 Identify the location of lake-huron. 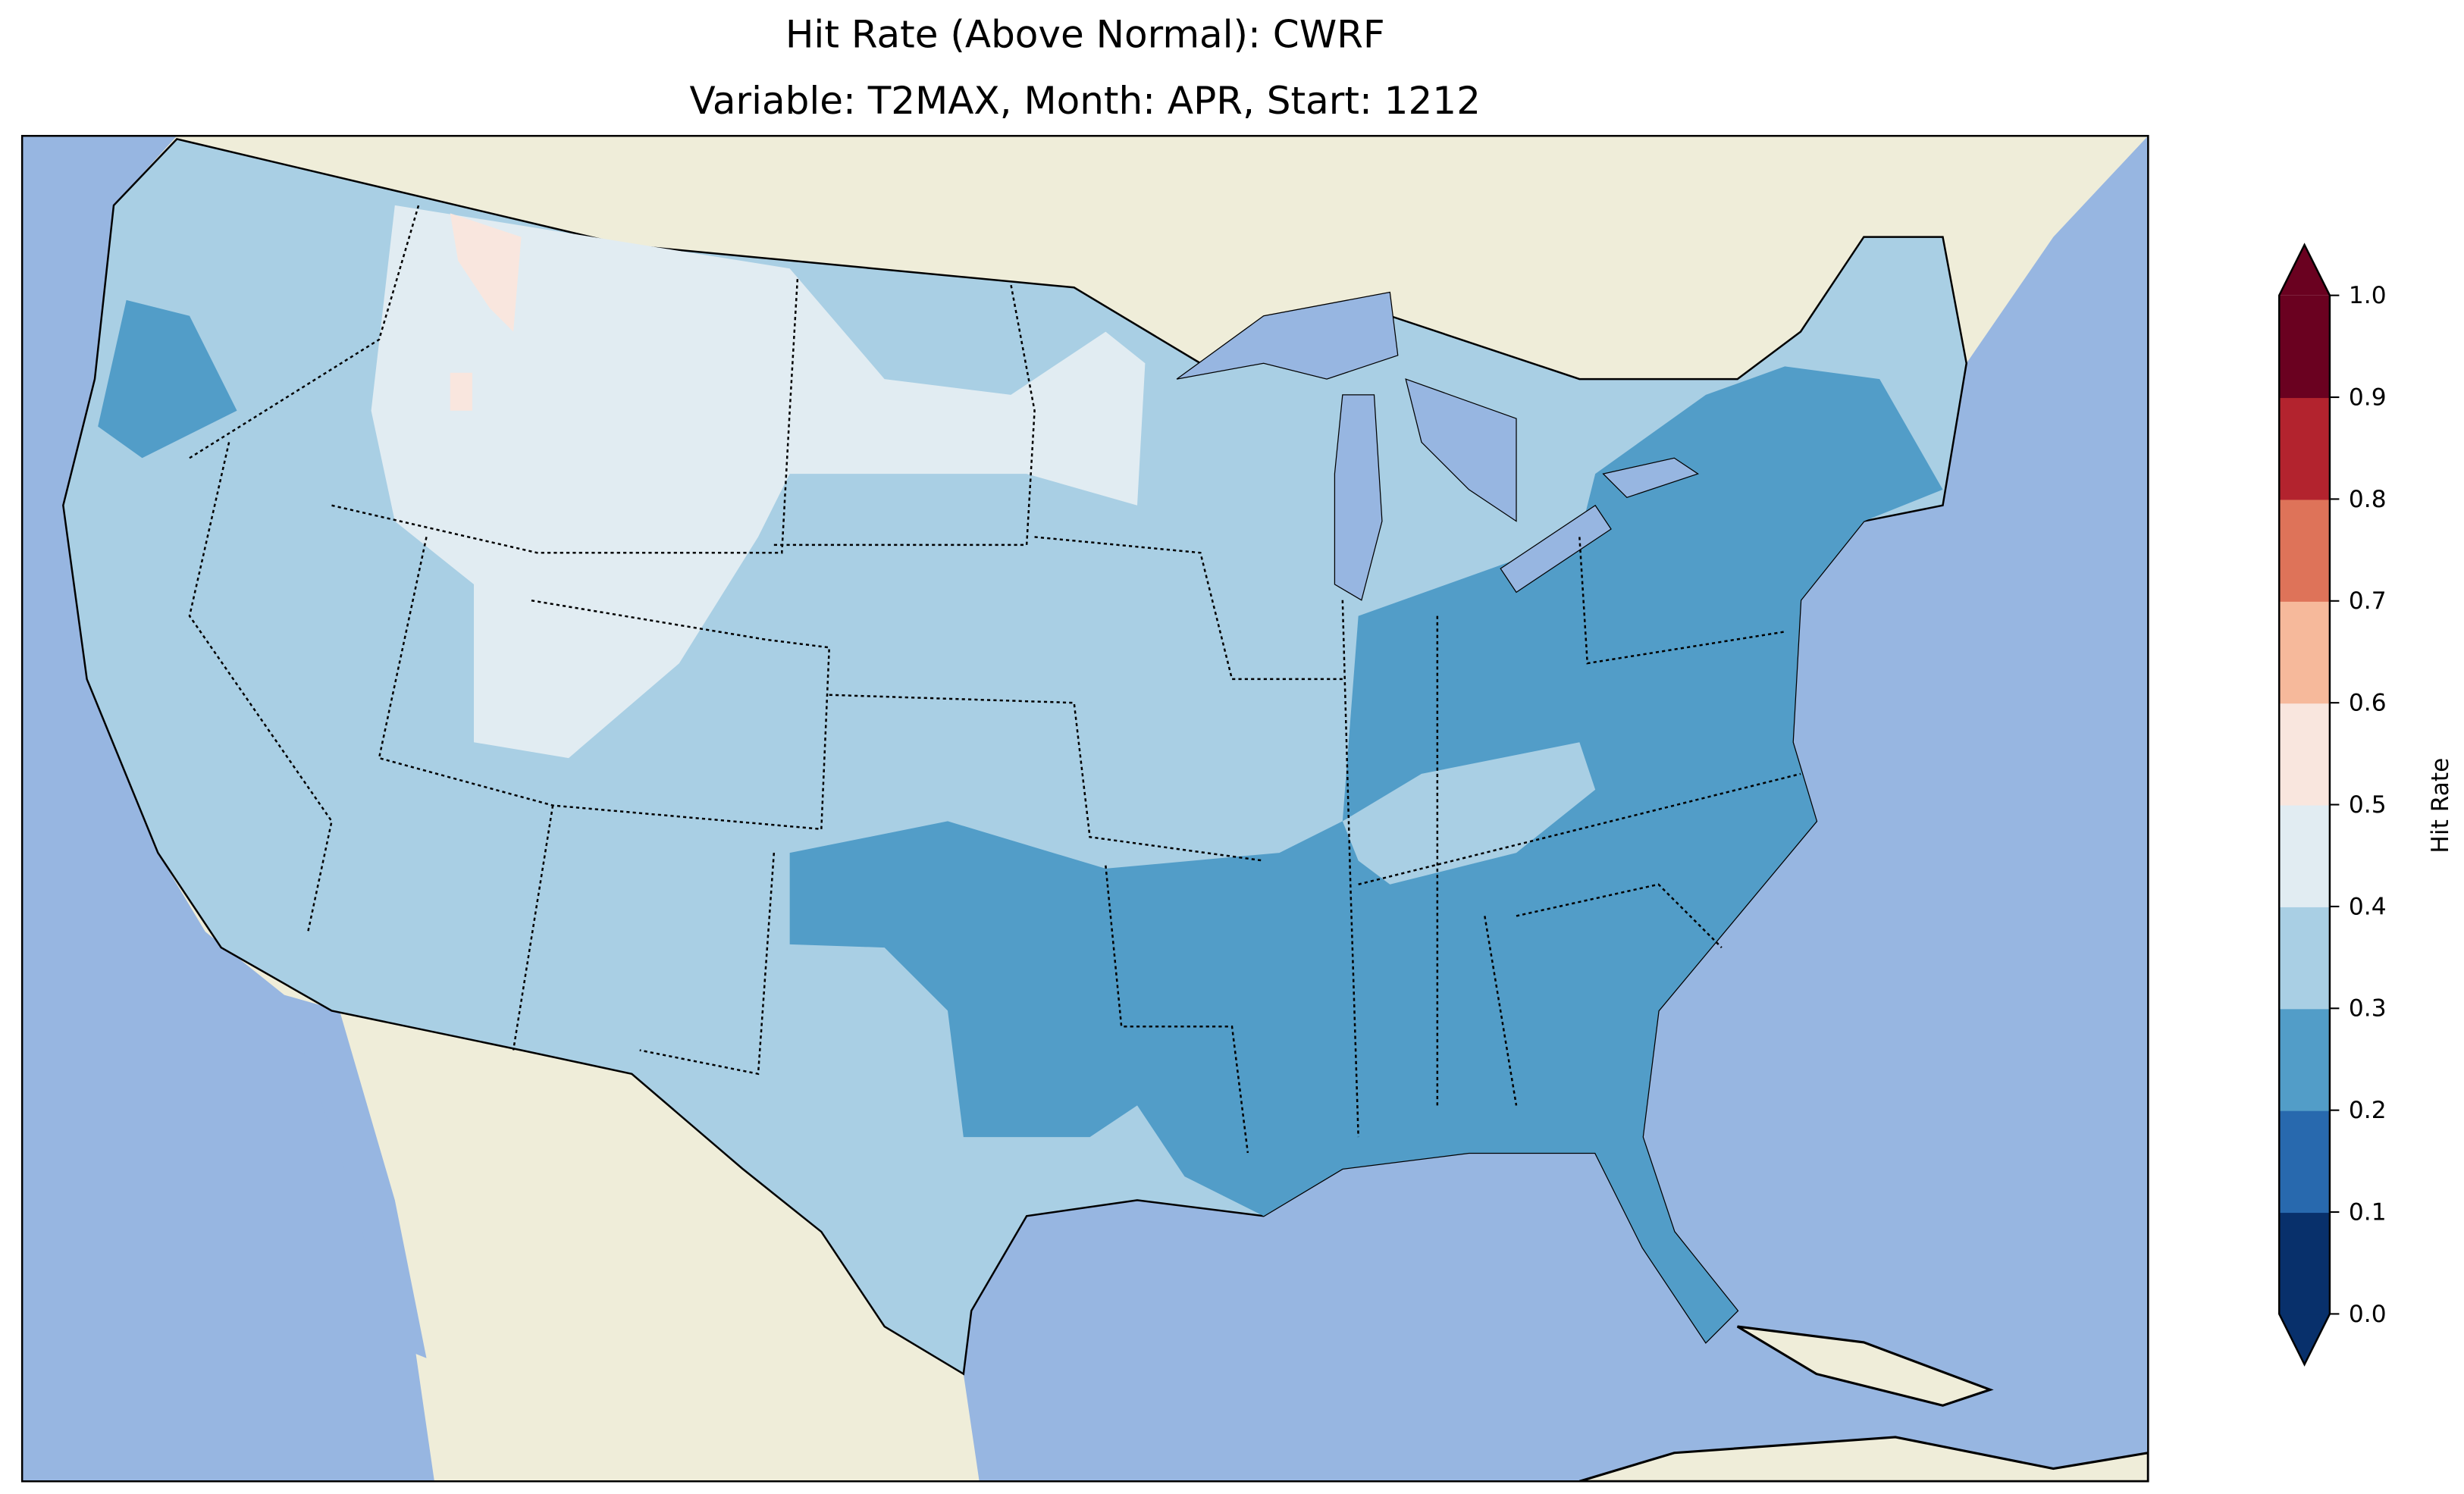
(1461, 450).